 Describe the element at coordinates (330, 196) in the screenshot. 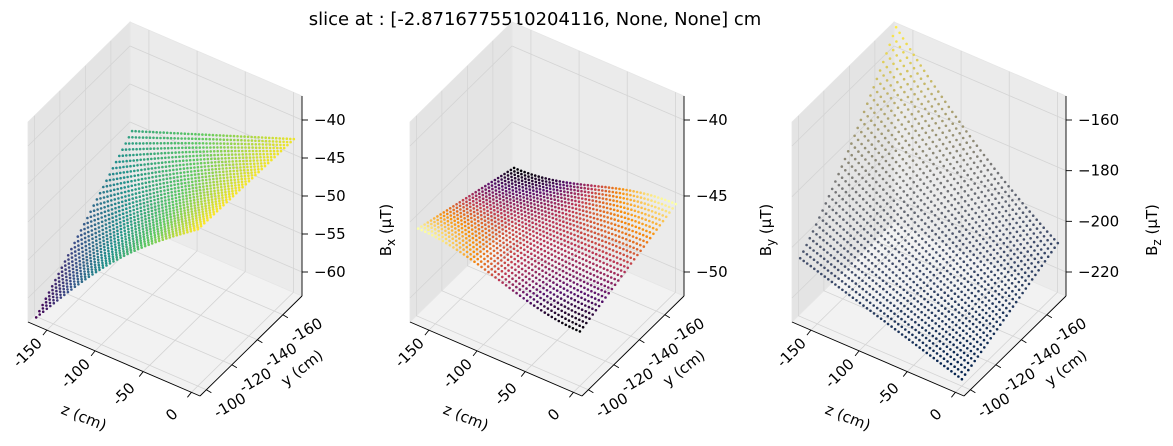

I see `bx-z-tick-label: −50` at that location.